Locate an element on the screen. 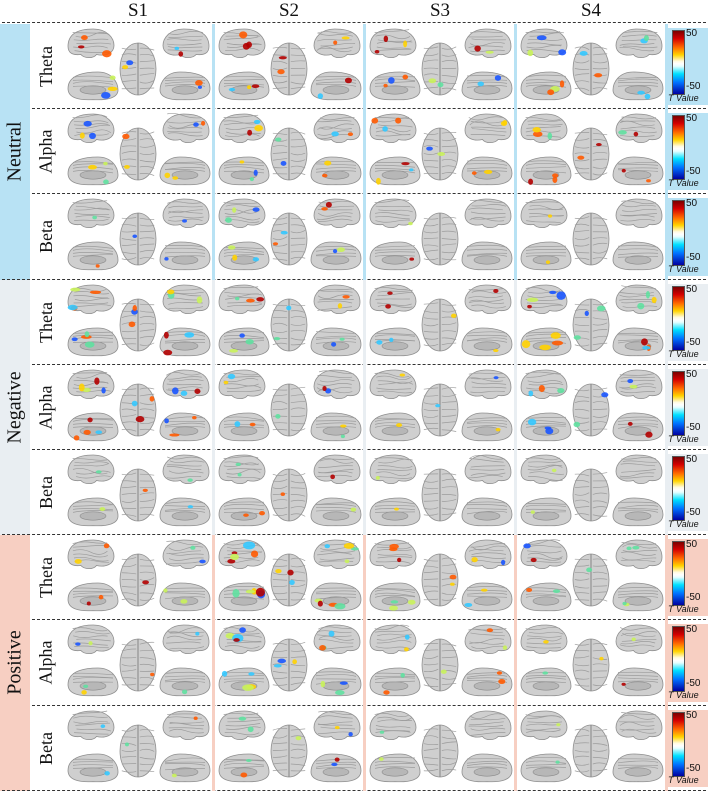 The height and width of the screenshot is (800, 709). colorbar: 50 -50 T Value is located at coordinates (687, 748).